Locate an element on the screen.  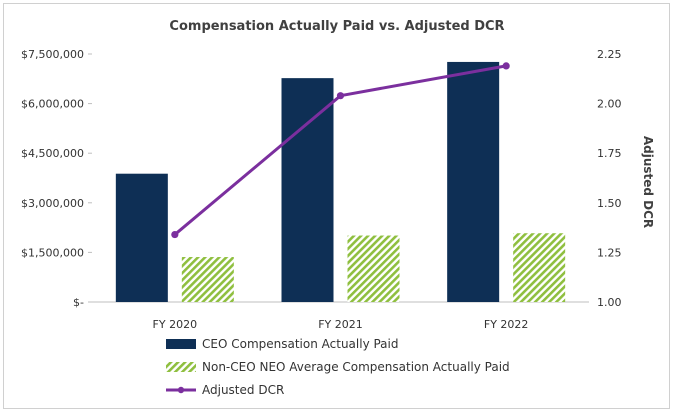
legend-marker-dcr is located at coordinates (181, 390).